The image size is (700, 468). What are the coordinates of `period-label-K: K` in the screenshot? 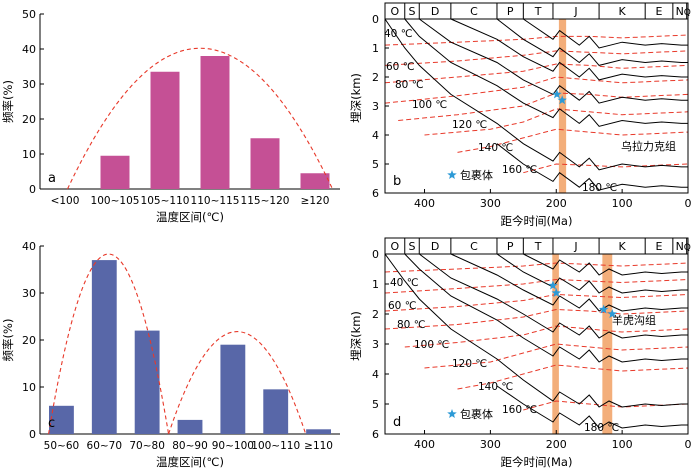 It's located at (623, 246).